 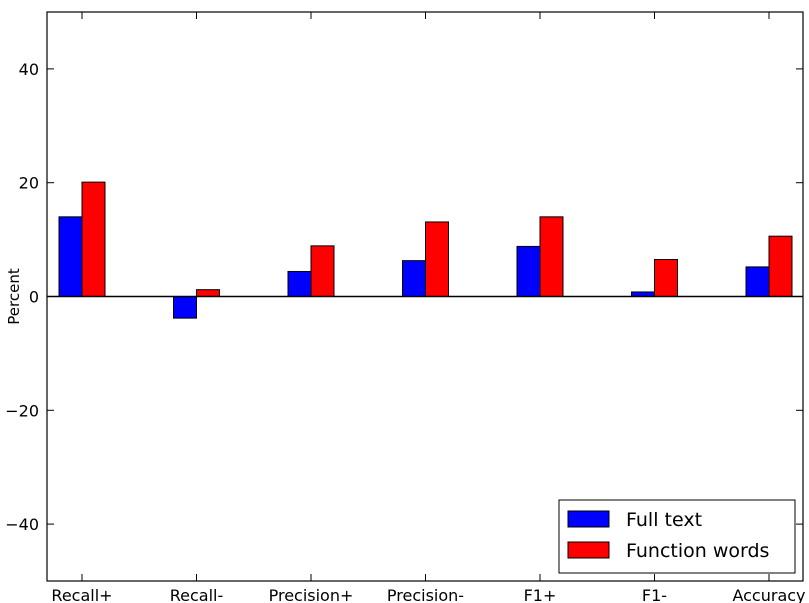 I want to click on x-tick-label: Recall+, so click(x=81, y=594).